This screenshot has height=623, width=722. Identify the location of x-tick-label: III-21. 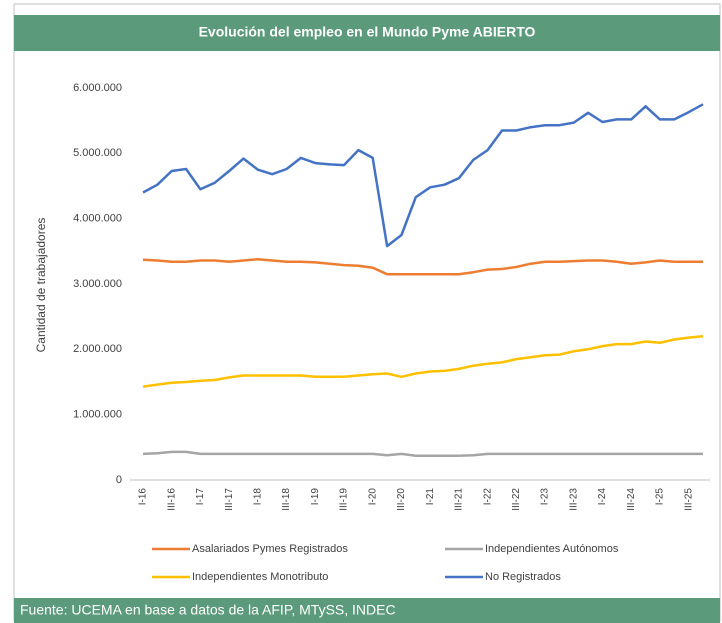
(459, 499).